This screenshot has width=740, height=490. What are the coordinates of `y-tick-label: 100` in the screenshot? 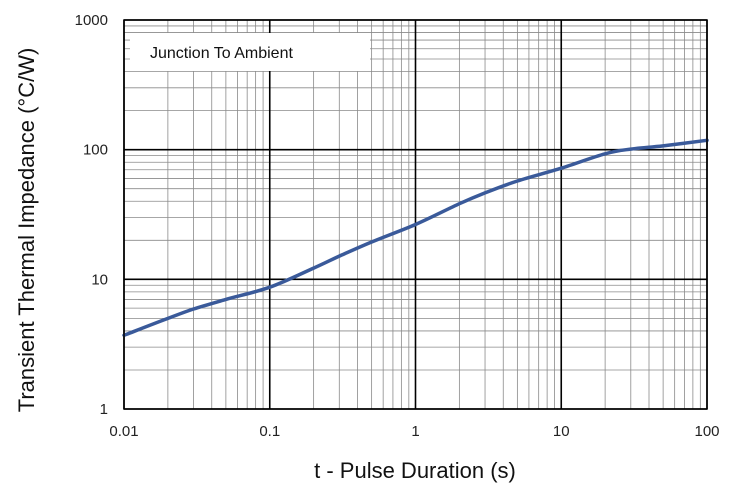 It's located at (95, 150).